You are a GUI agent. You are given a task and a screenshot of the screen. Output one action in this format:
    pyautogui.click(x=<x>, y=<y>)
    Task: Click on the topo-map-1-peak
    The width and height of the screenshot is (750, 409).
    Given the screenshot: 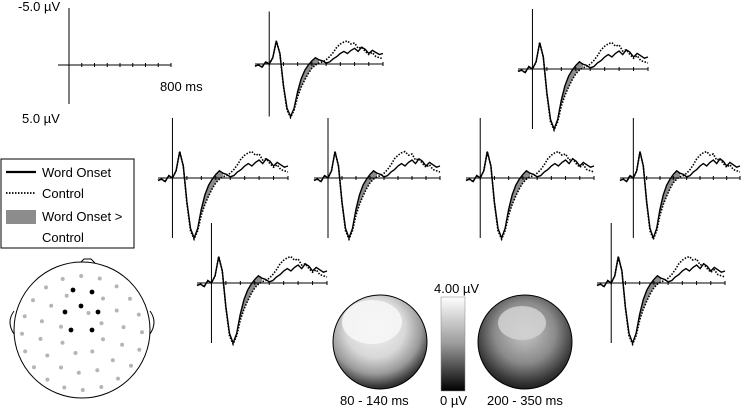 What is the action you would take?
    pyautogui.click(x=372, y=322)
    